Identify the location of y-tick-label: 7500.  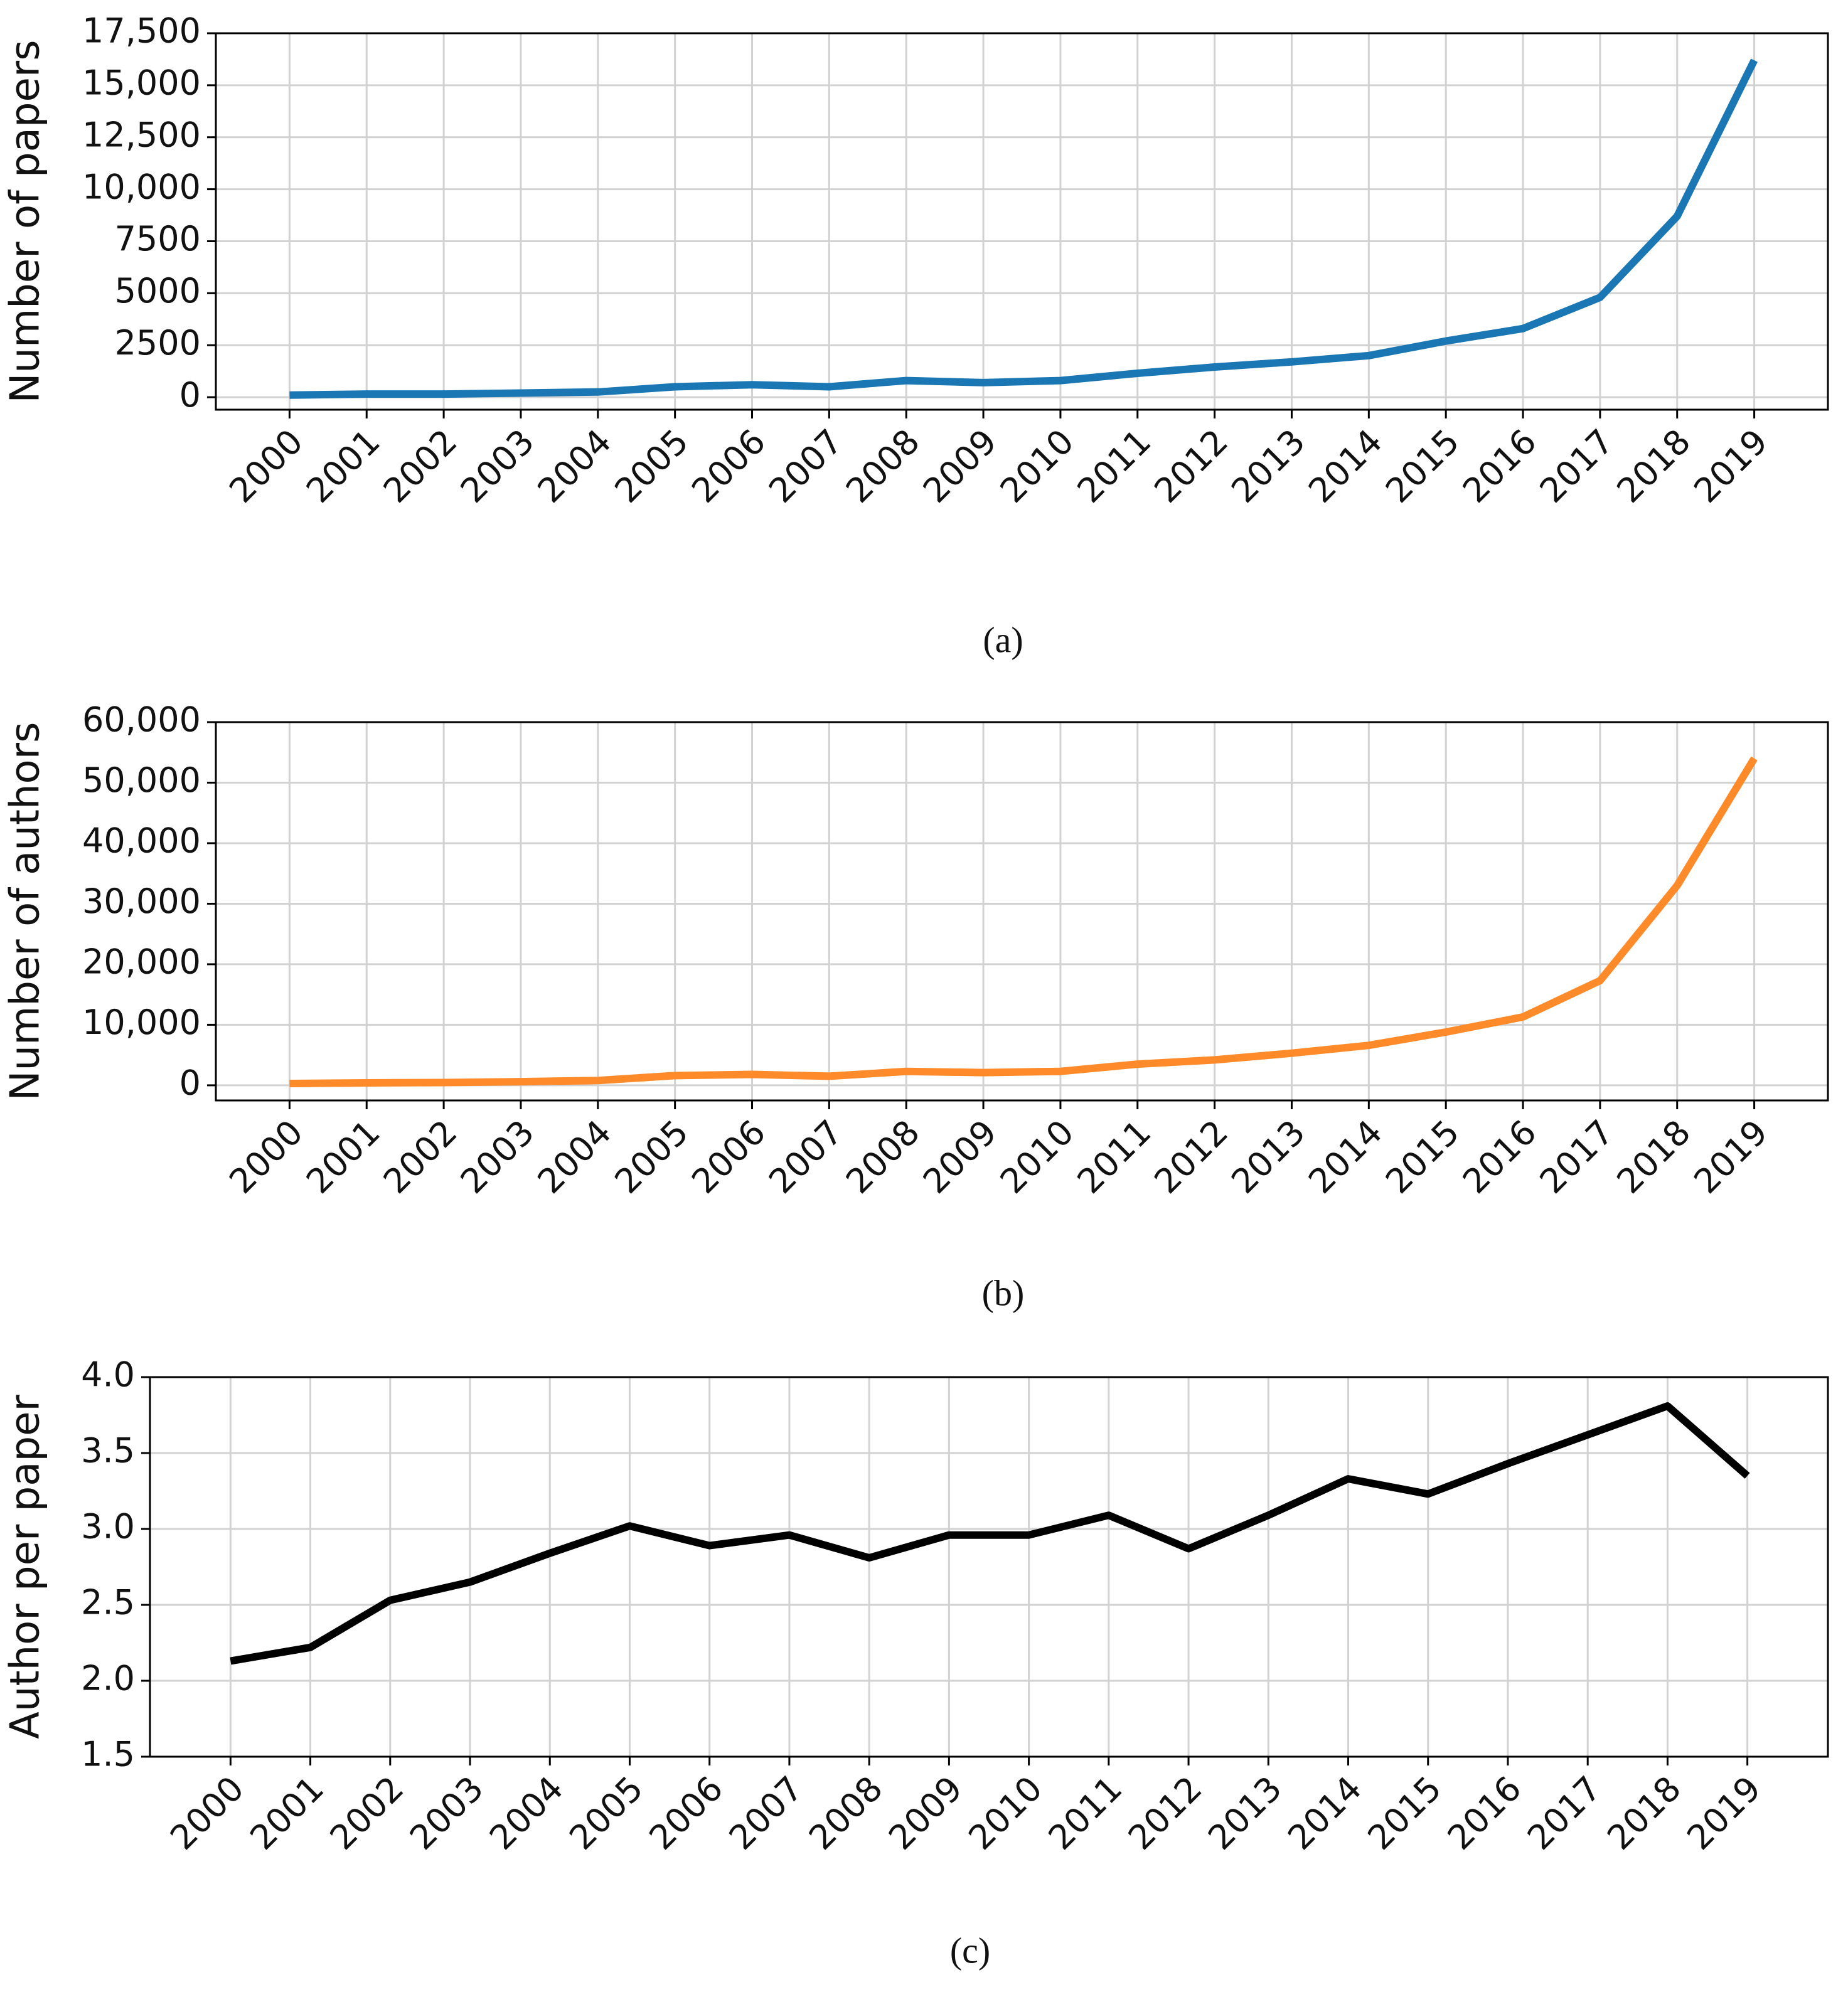
(158, 238).